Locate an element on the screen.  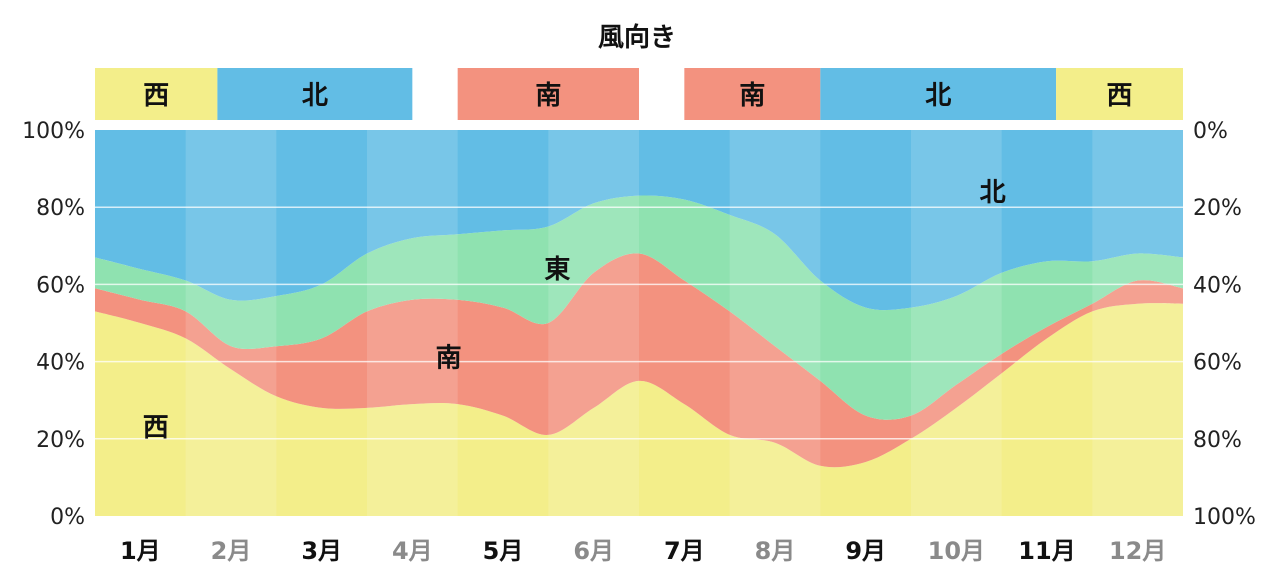
x-tick-3: 3月 is located at coordinates (321, 551).